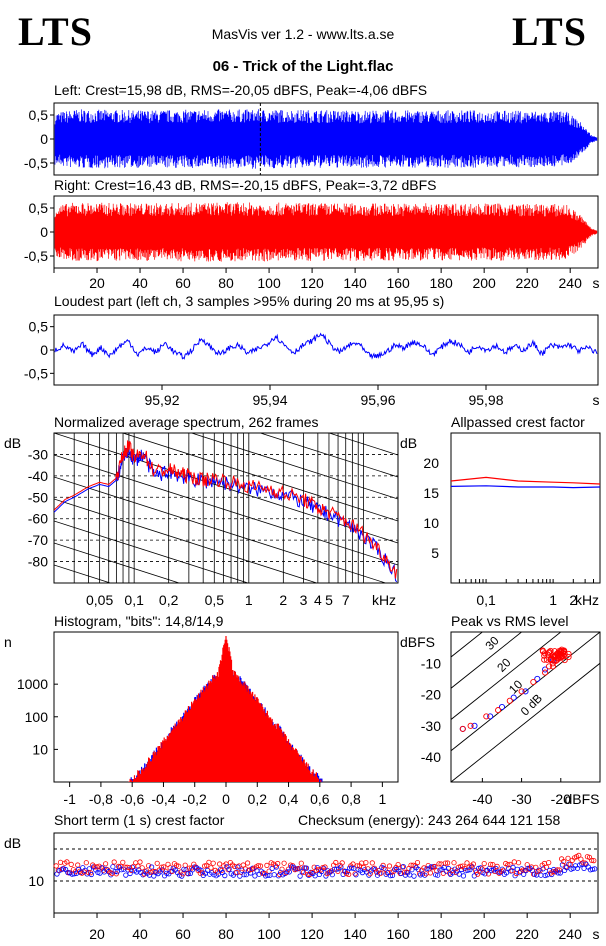 This screenshot has width=606, height=946. What do you see at coordinates (513, 697) in the screenshot?
I see `peak-rms-point-left` at bounding box center [513, 697].